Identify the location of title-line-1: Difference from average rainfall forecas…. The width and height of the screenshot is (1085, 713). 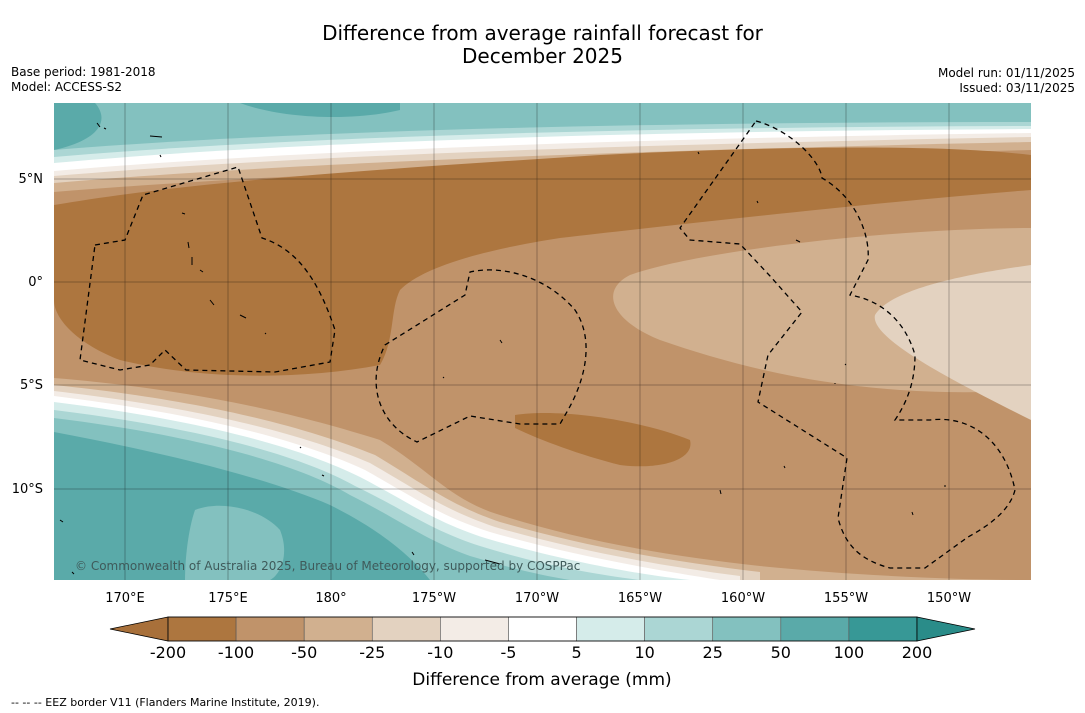
(542, 33).